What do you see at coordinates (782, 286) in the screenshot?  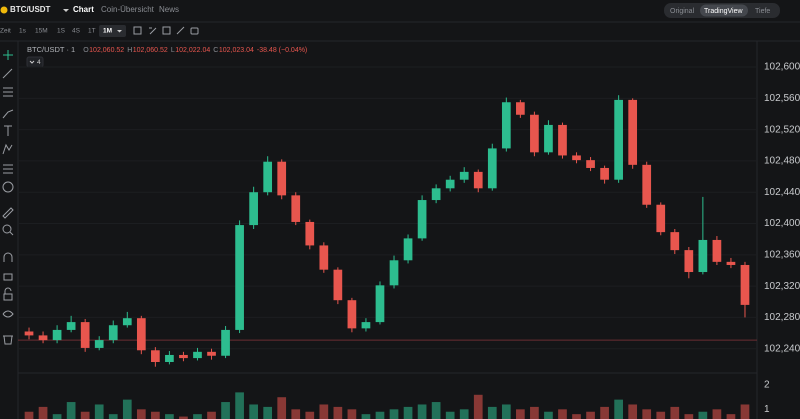 I see `y-tick-label: 102,320` at bounding box center [782, 286].